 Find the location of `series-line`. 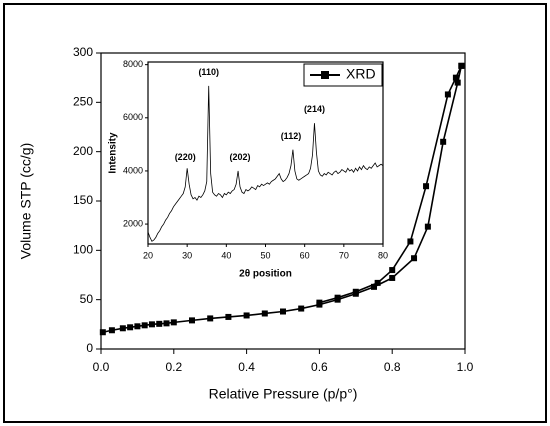

series-line is located at coordinates (391, 184).